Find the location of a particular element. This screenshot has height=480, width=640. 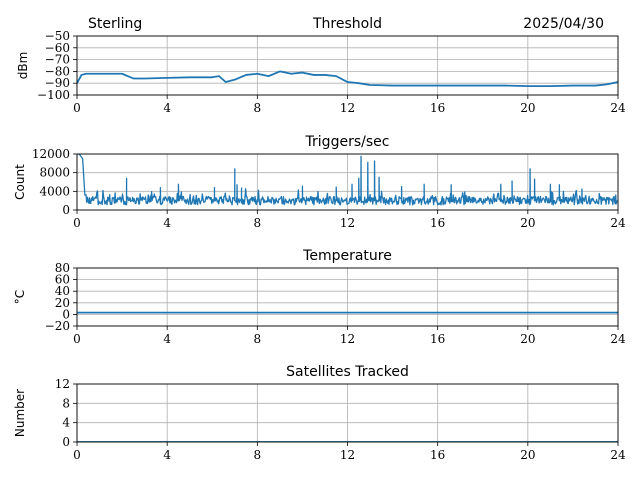

y-tick-label: 8000 is located at coordinates (54, 173).